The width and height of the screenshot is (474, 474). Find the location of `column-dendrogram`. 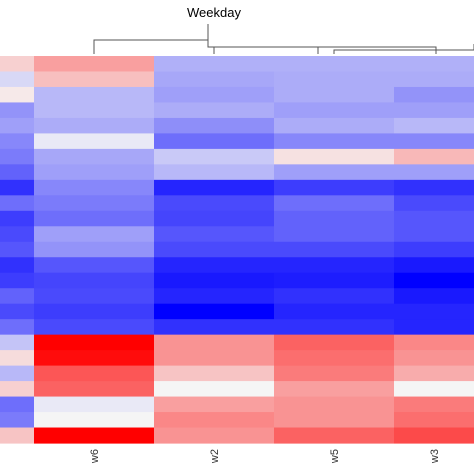

column-dendrogram is located at coordinates (283, 39).